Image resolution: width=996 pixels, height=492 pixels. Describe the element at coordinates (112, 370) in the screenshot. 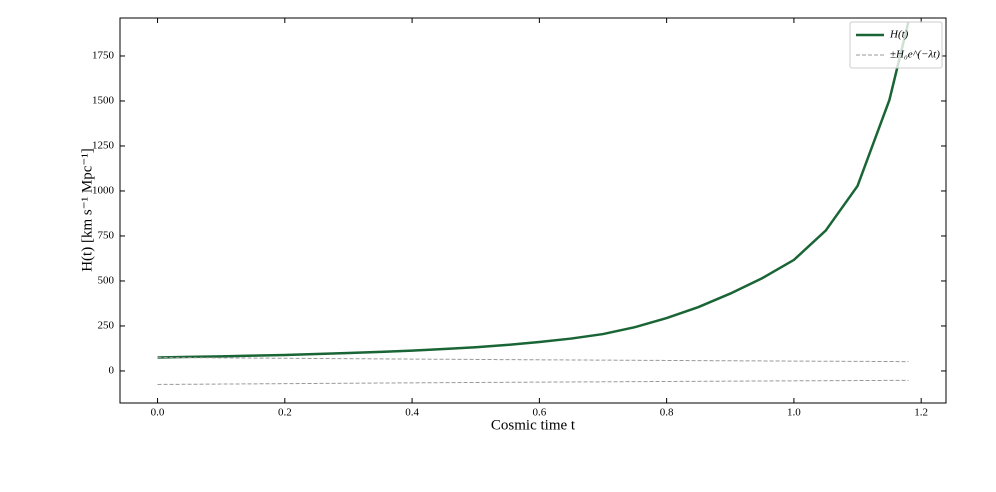

I see `y-tick-label: 0` at that location.